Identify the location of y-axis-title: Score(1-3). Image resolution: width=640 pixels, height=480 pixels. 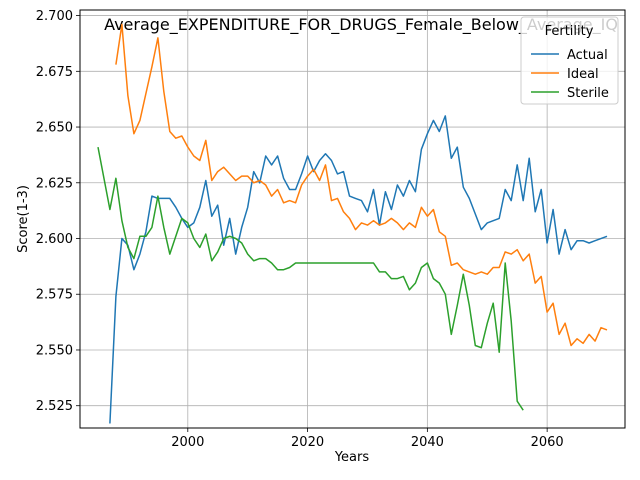
(23, 219).